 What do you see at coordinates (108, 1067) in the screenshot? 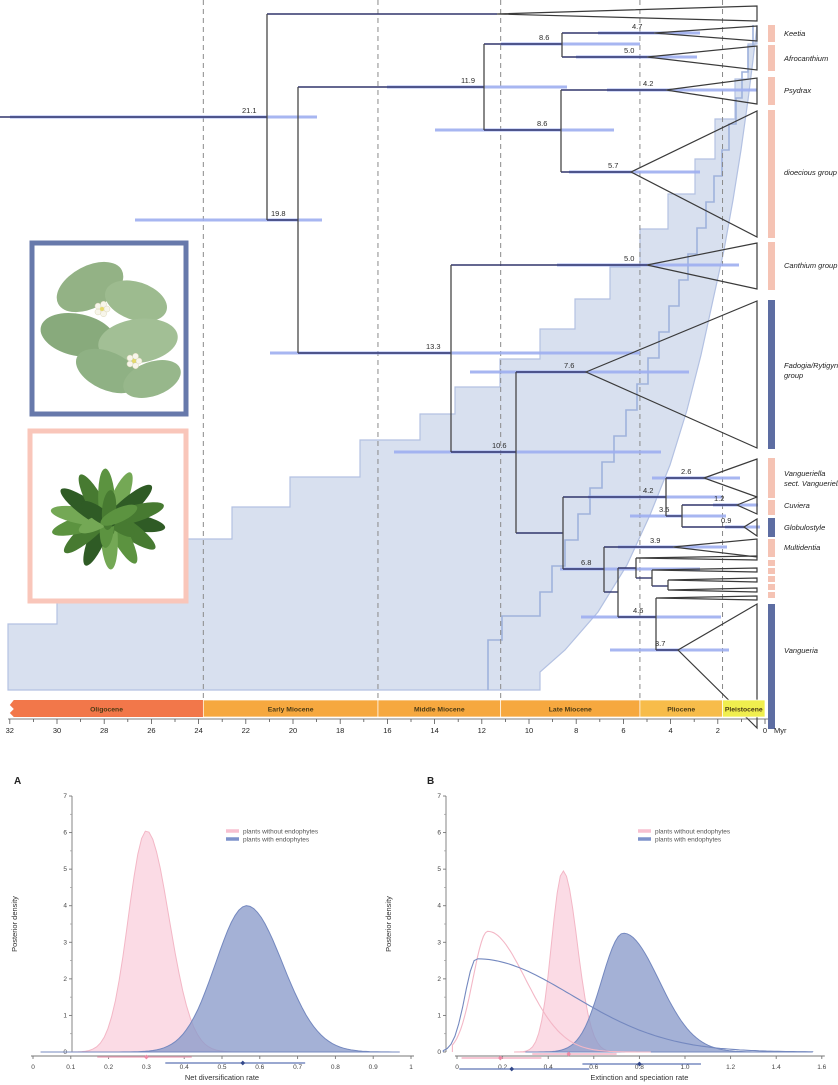
I see `x-tick-label: 0.2` at bounding box center [108, 1067].